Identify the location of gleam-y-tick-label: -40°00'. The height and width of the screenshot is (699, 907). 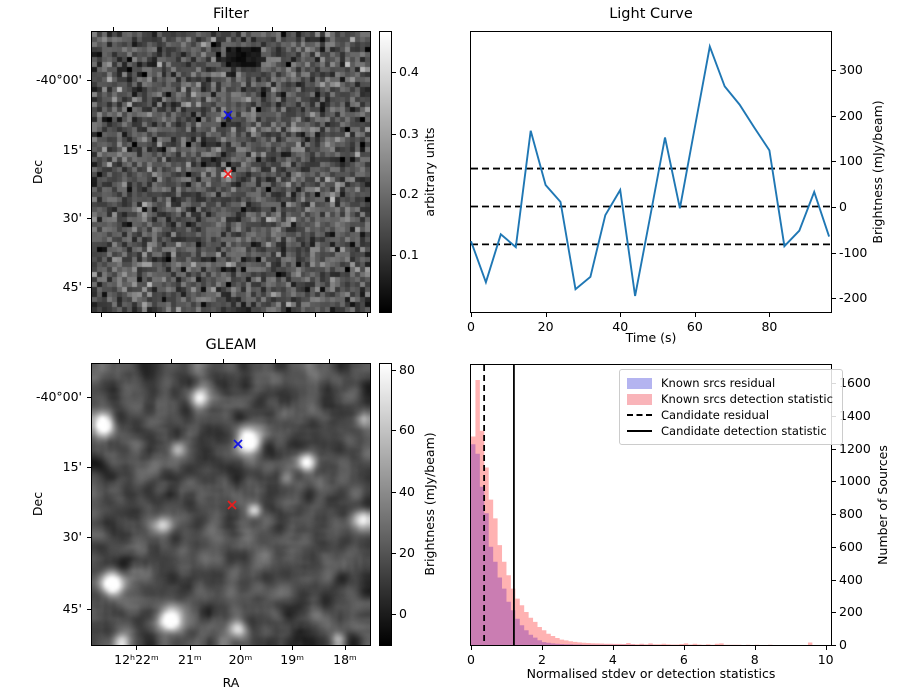
(58, 396).